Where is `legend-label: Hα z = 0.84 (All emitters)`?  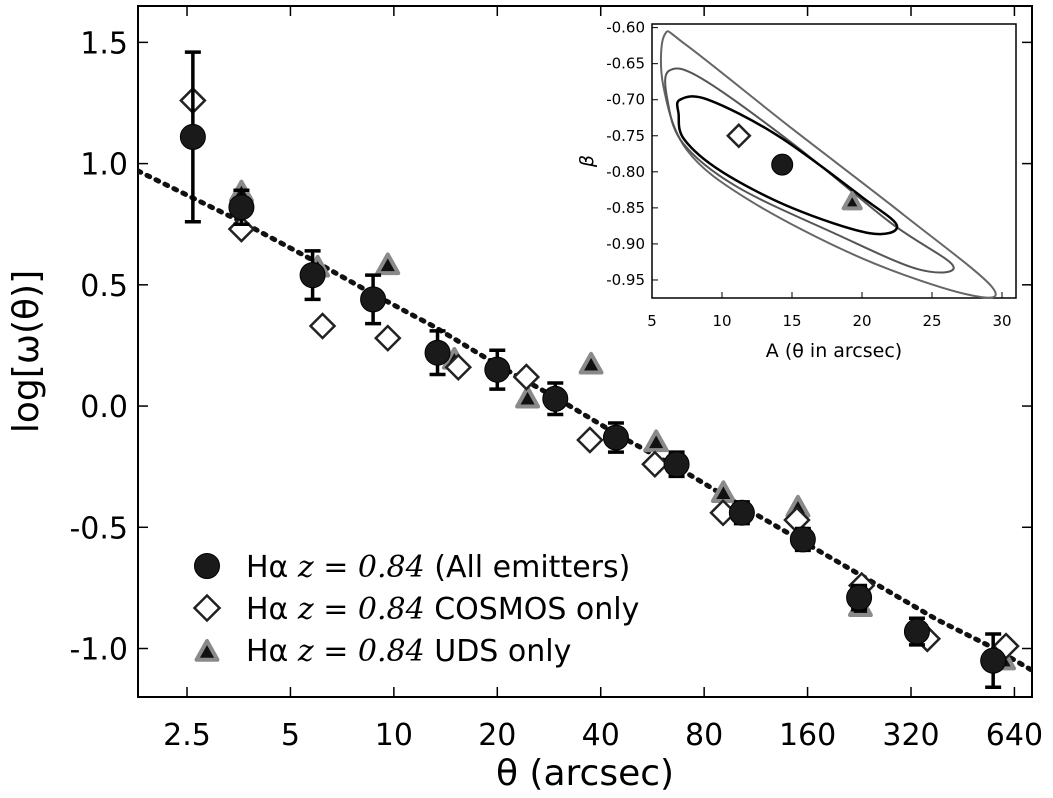
legend-label: Hα z = 0.84 (All emitters) is located at coordinates (438, 567).